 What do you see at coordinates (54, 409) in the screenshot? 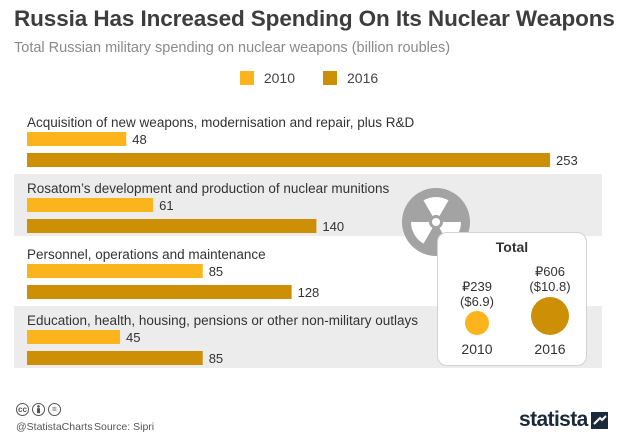
I see `nd-icon: =` at bounding box center [54, 409].